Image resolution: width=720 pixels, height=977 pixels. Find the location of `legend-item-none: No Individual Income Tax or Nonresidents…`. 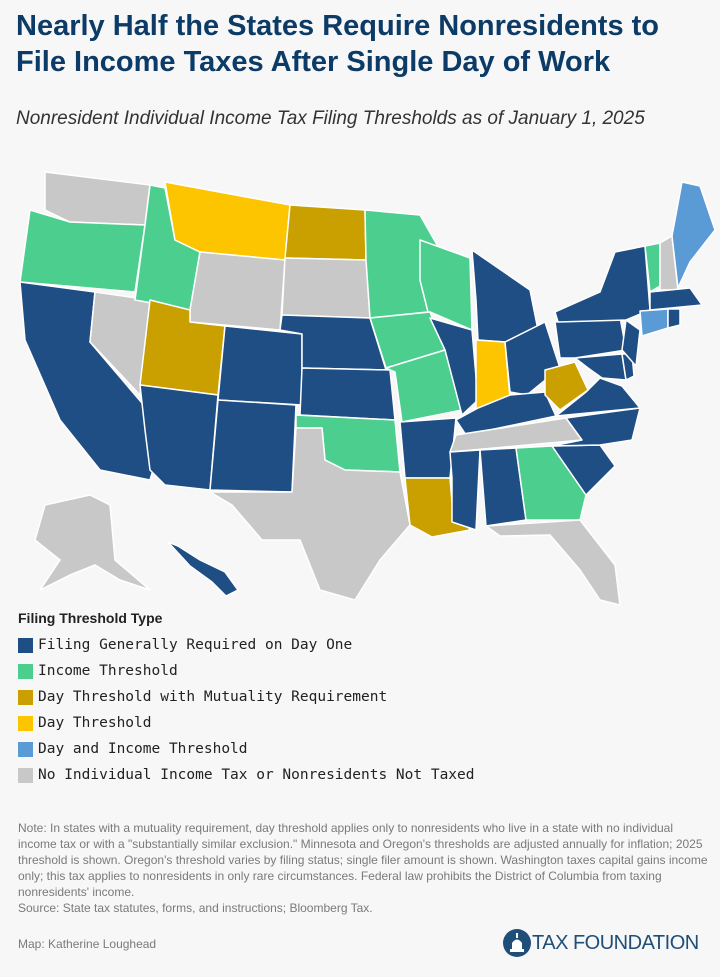

legend-item-none: No Individual Income Tax or Nonresidents… is located at coordinates (246, 775).